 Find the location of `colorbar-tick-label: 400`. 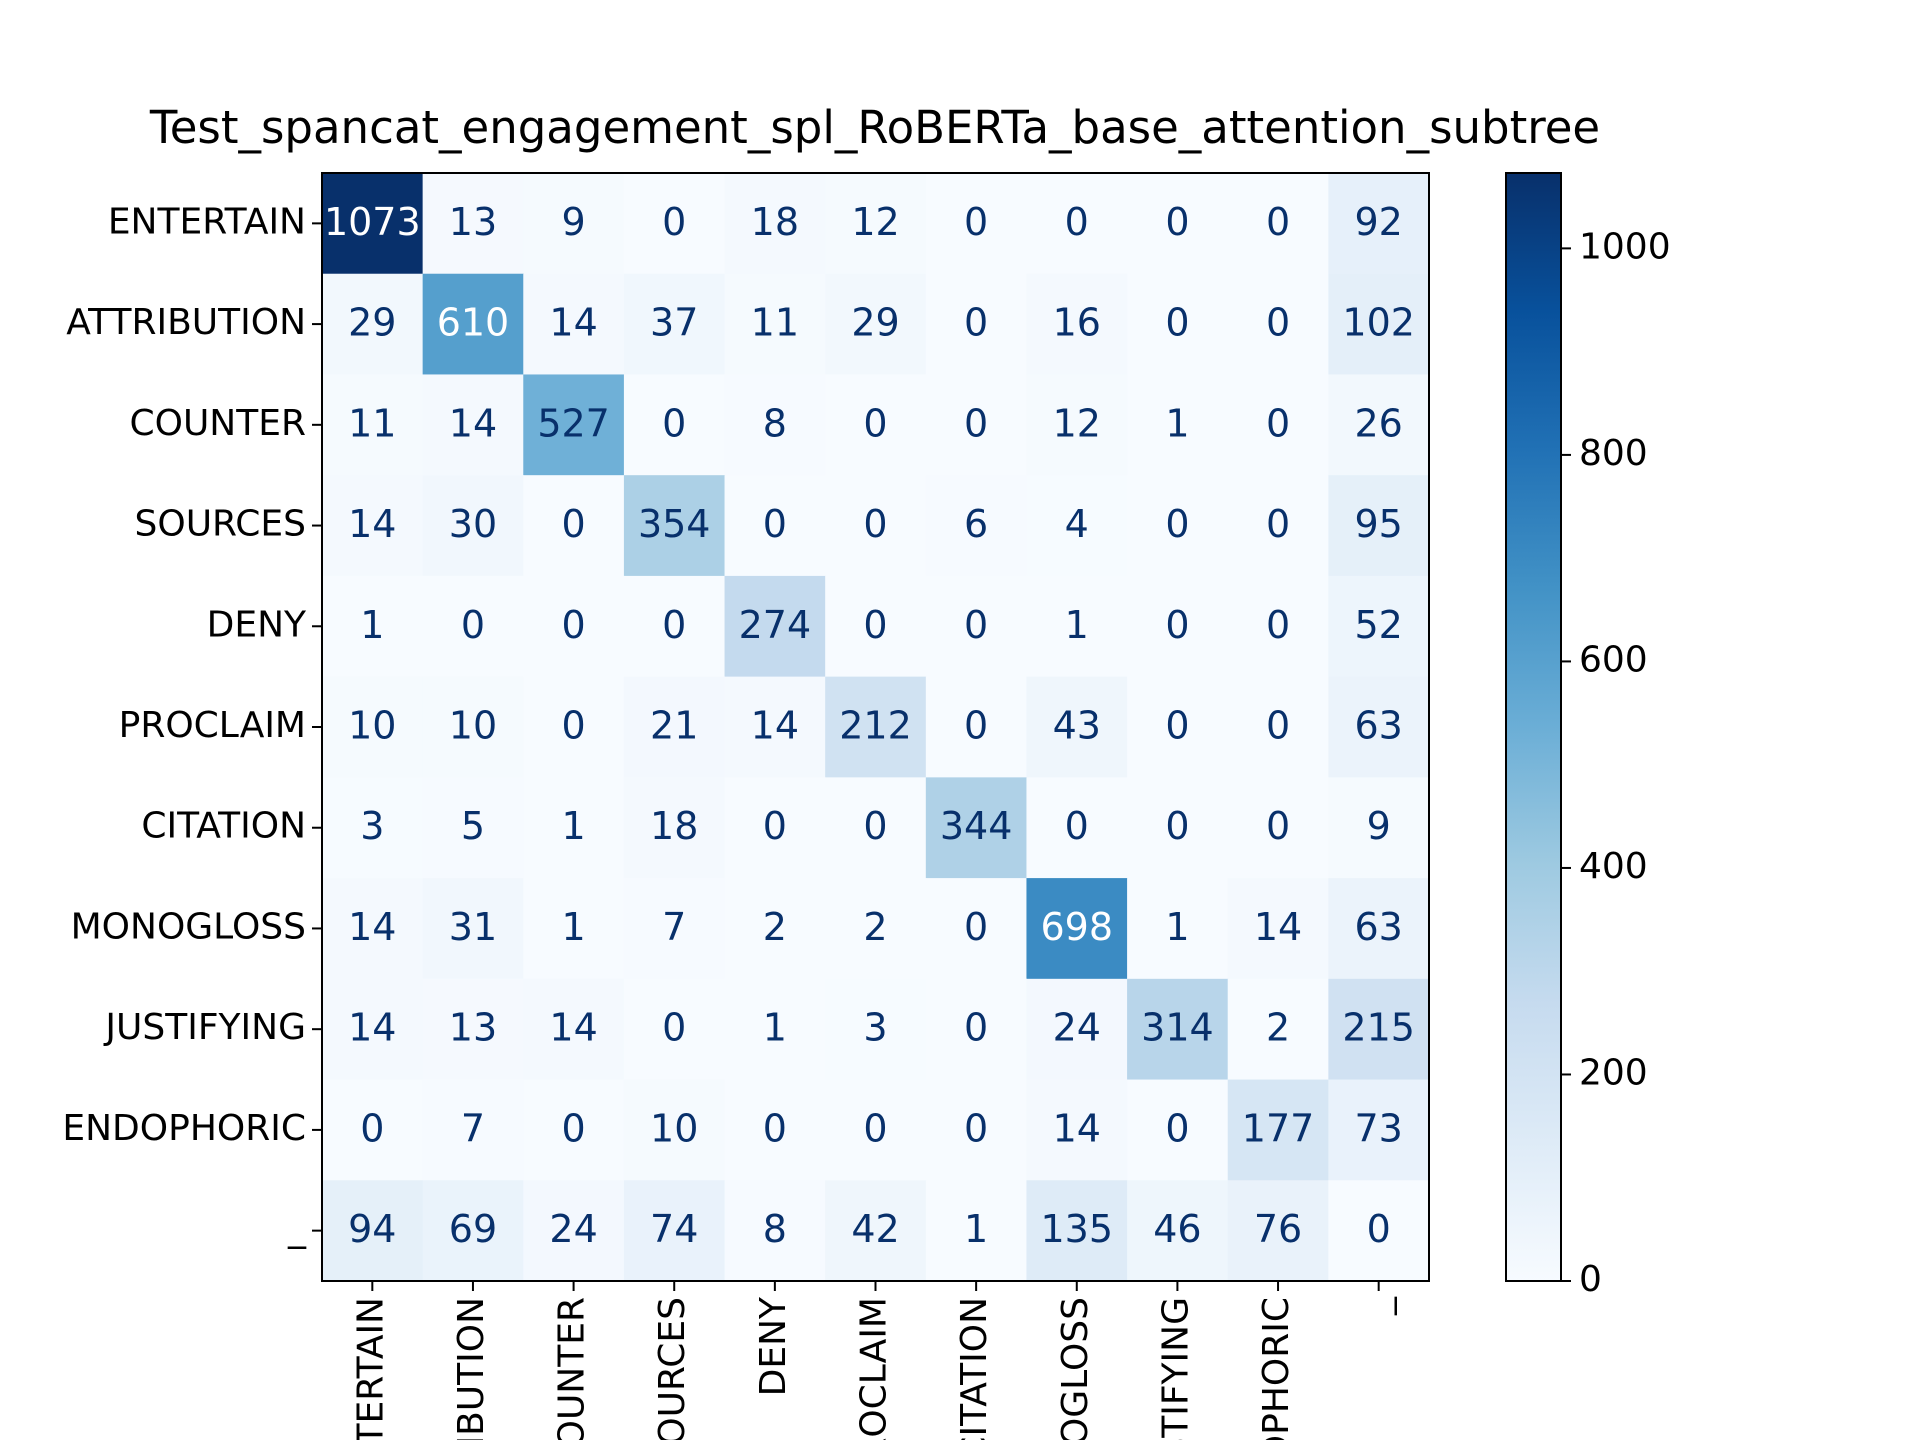

colorbar-tick-label: 400 is located at coordinates (1613, 866).